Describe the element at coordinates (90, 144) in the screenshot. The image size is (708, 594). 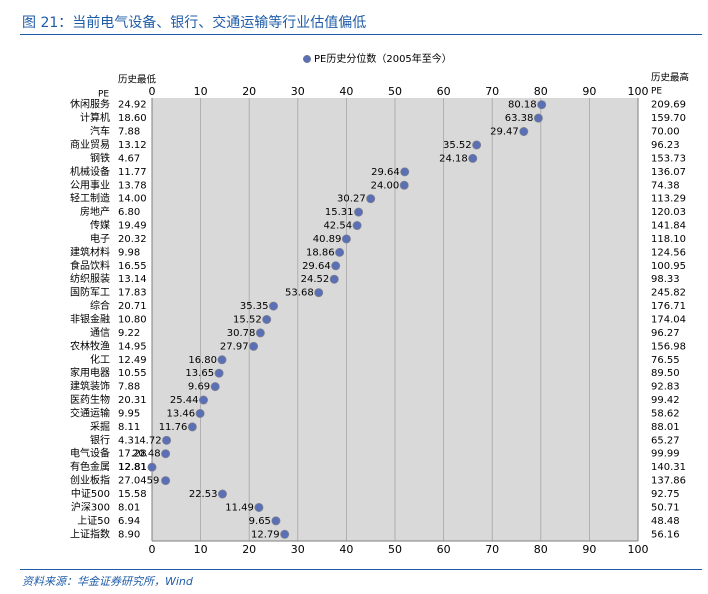
I see `category-label: 商业贸易` at that location.